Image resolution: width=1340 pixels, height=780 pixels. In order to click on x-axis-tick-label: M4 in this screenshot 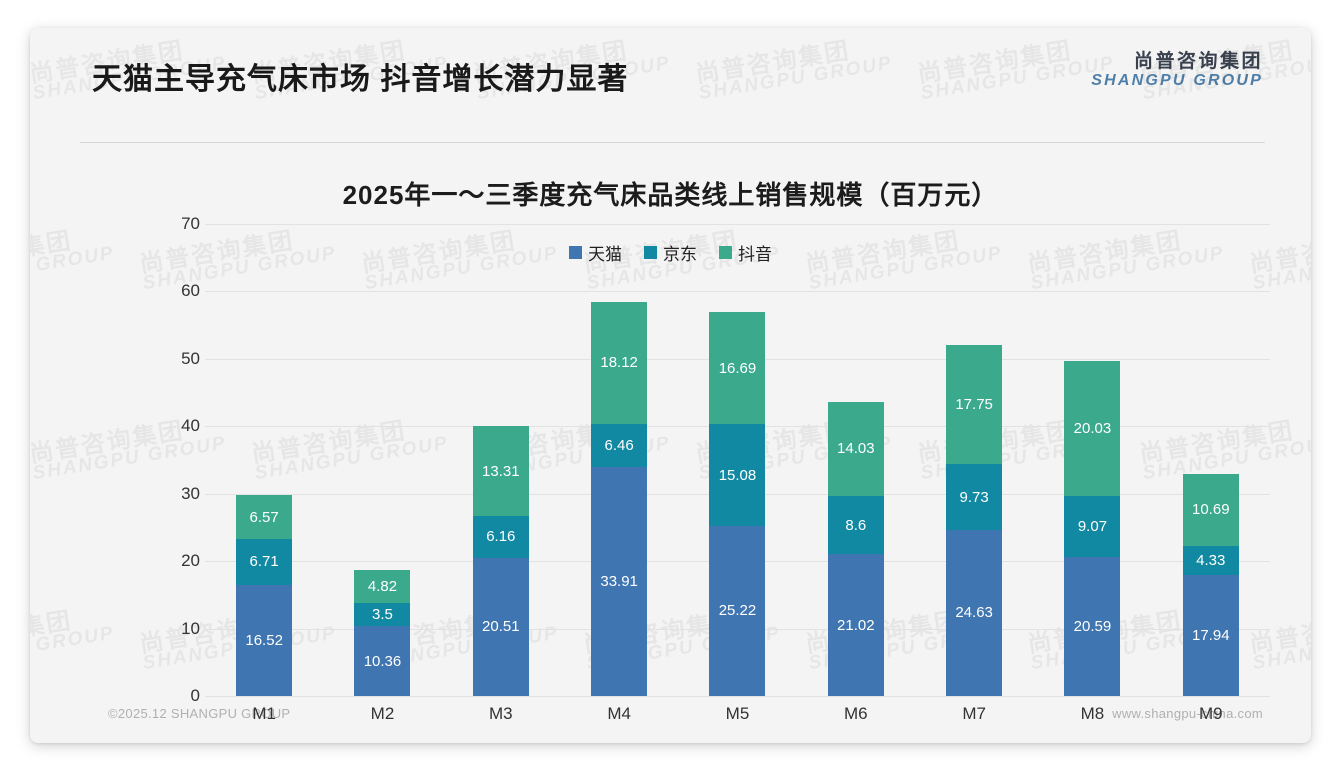, I will do `click(619, 713)`.